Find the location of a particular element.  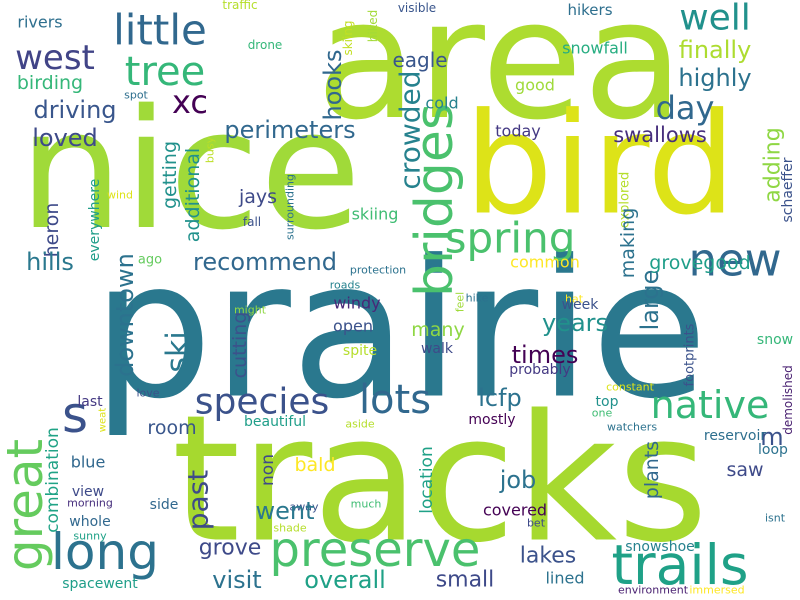

word: adding is located at coordinates (773, 164).